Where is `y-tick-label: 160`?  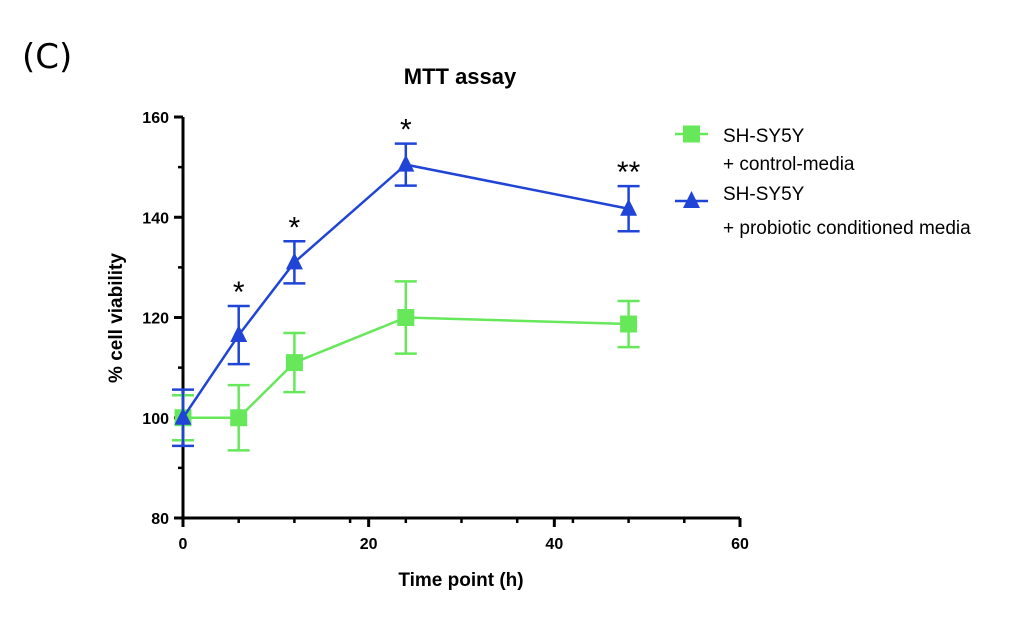
y-tick-label: 160 is located at coordinates (155, 118).